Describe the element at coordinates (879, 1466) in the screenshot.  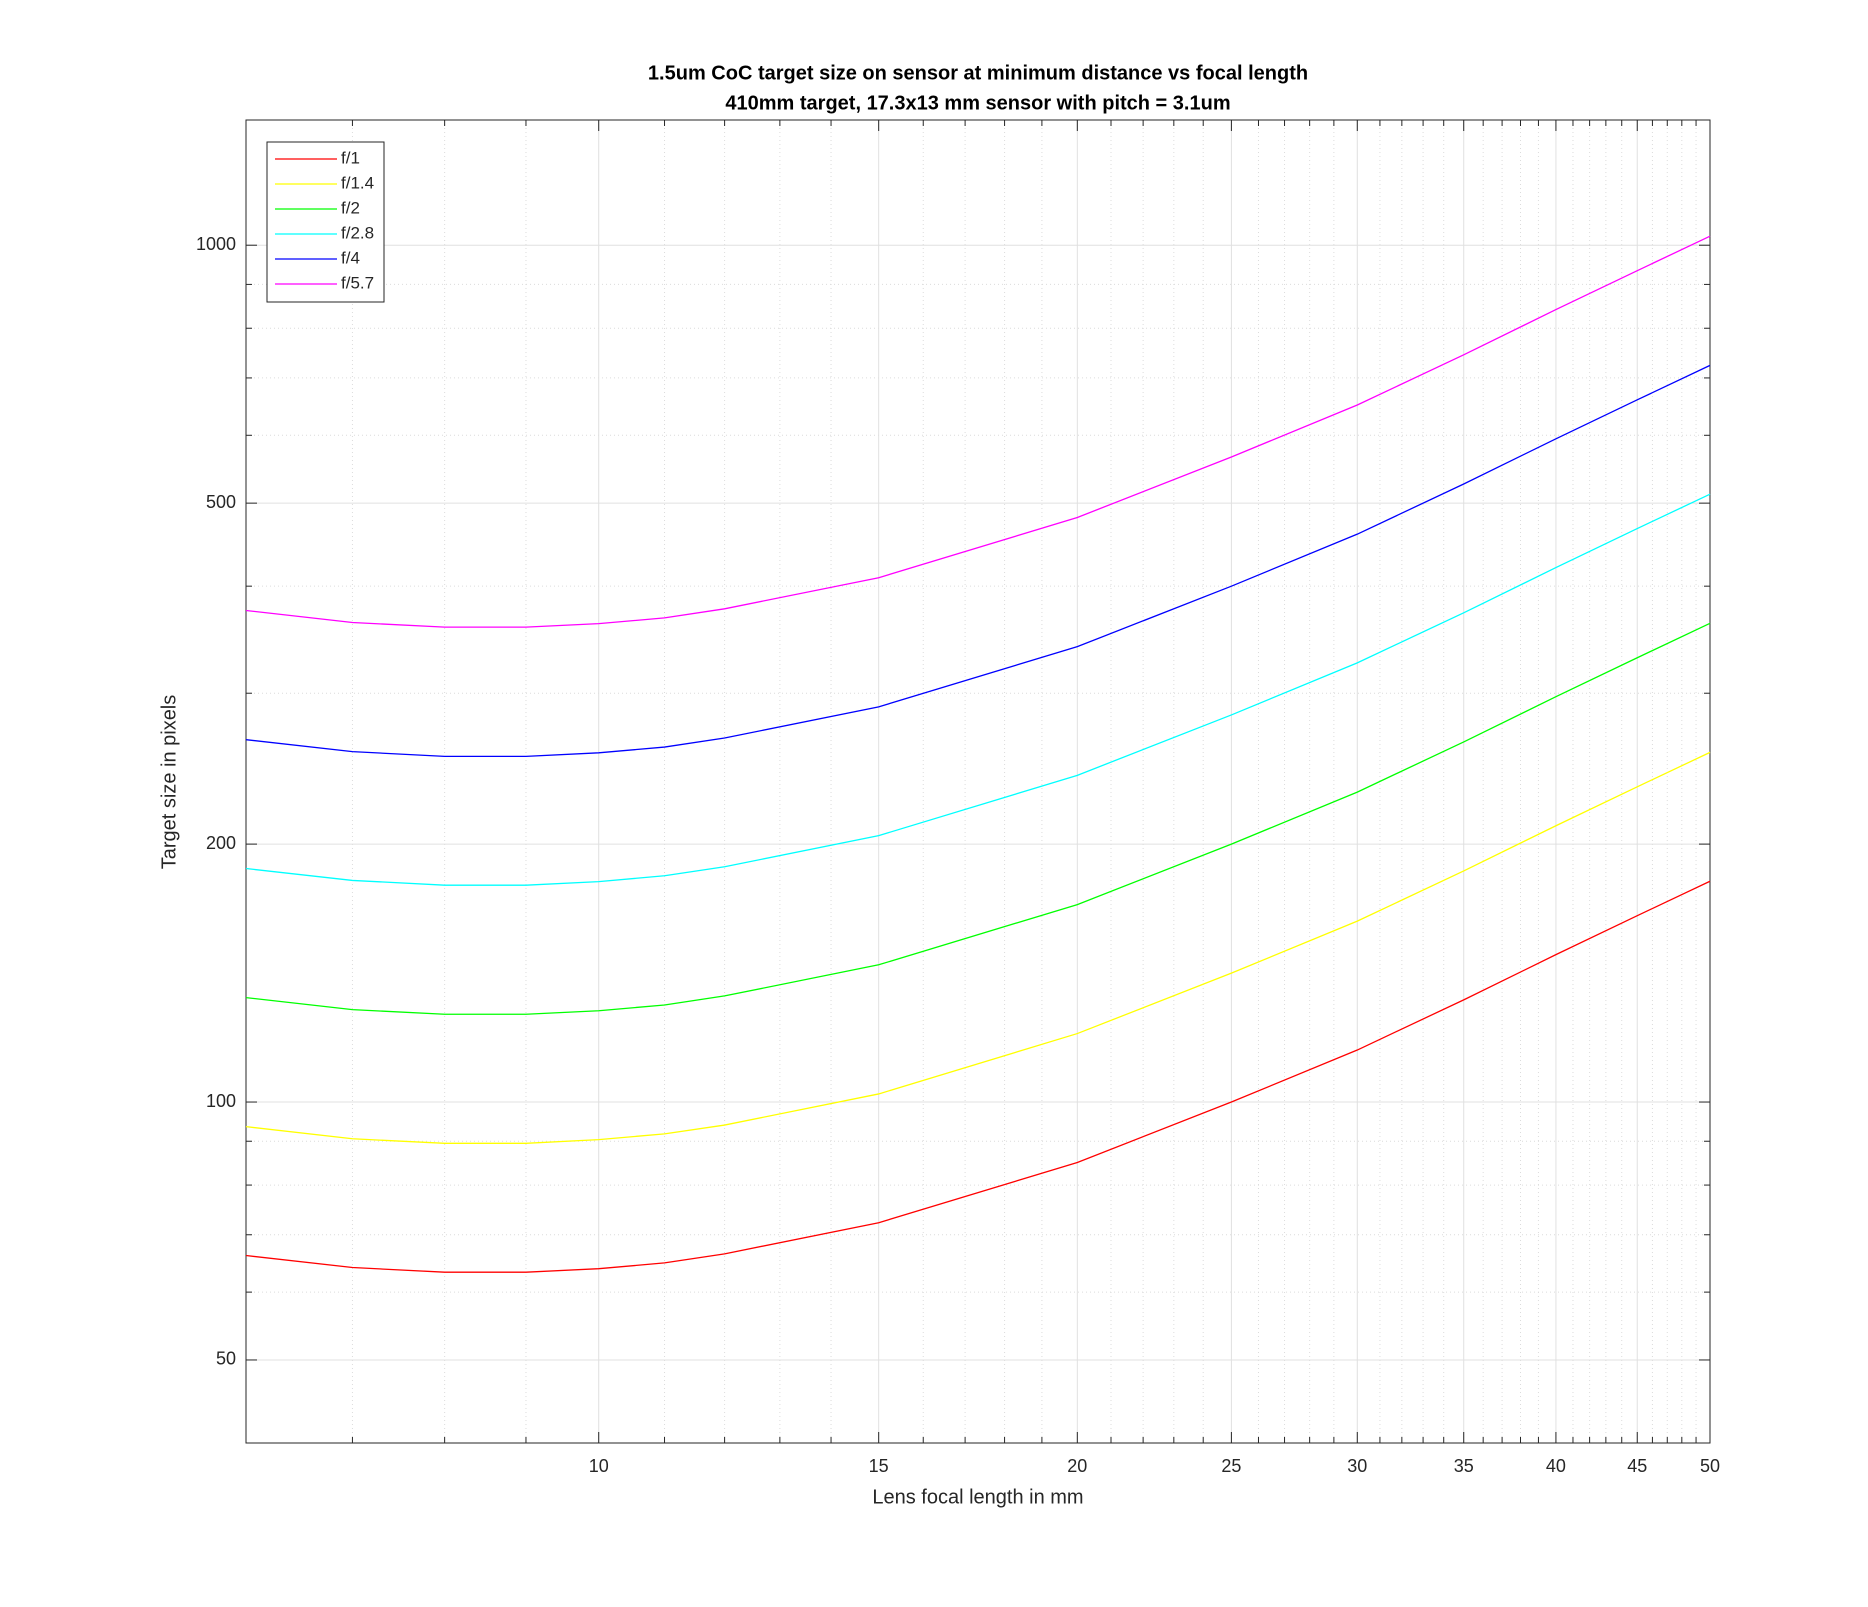
I see `x-tick-label: 15` at that location.